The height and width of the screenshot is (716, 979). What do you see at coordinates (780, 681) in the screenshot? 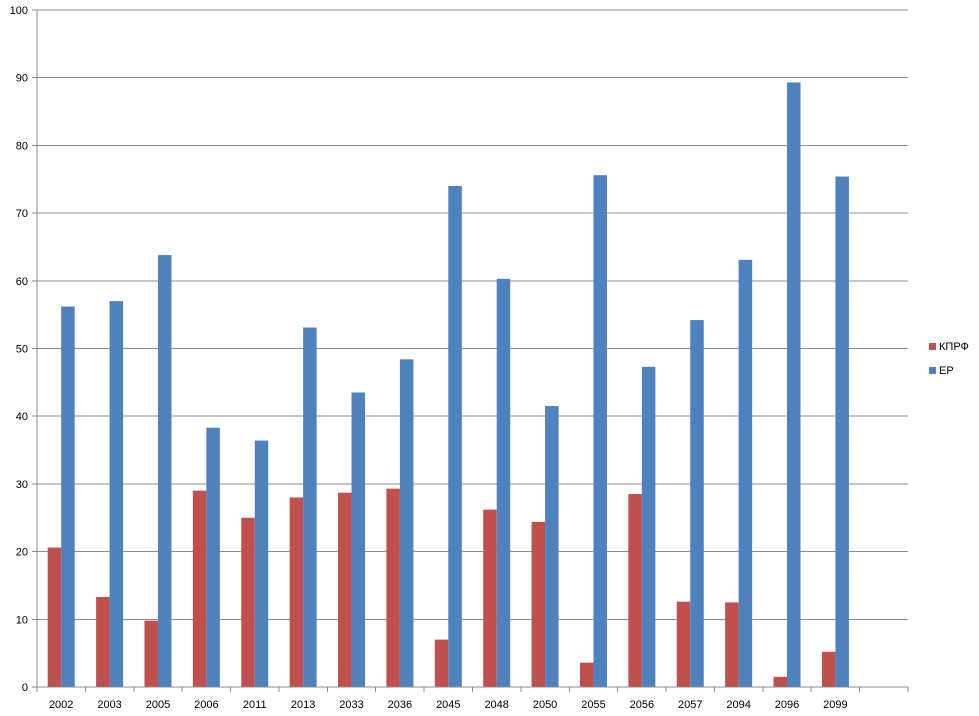
I see `bar-kprf-2096` at bounding box center [780, 681].